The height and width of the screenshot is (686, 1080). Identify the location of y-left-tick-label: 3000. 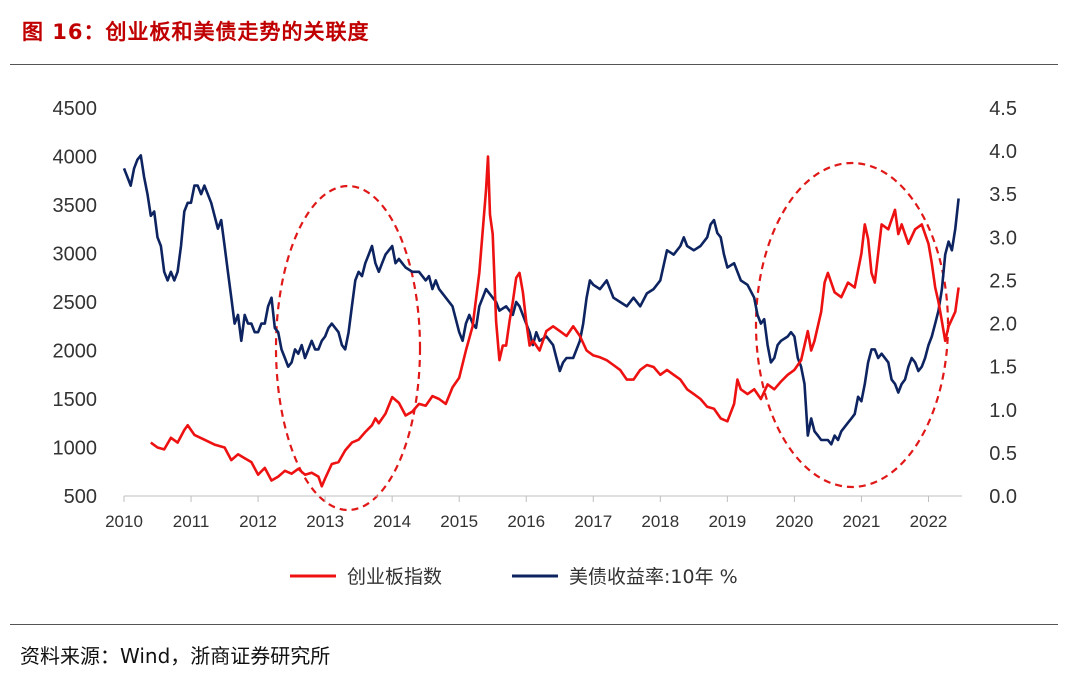
(75, 255).